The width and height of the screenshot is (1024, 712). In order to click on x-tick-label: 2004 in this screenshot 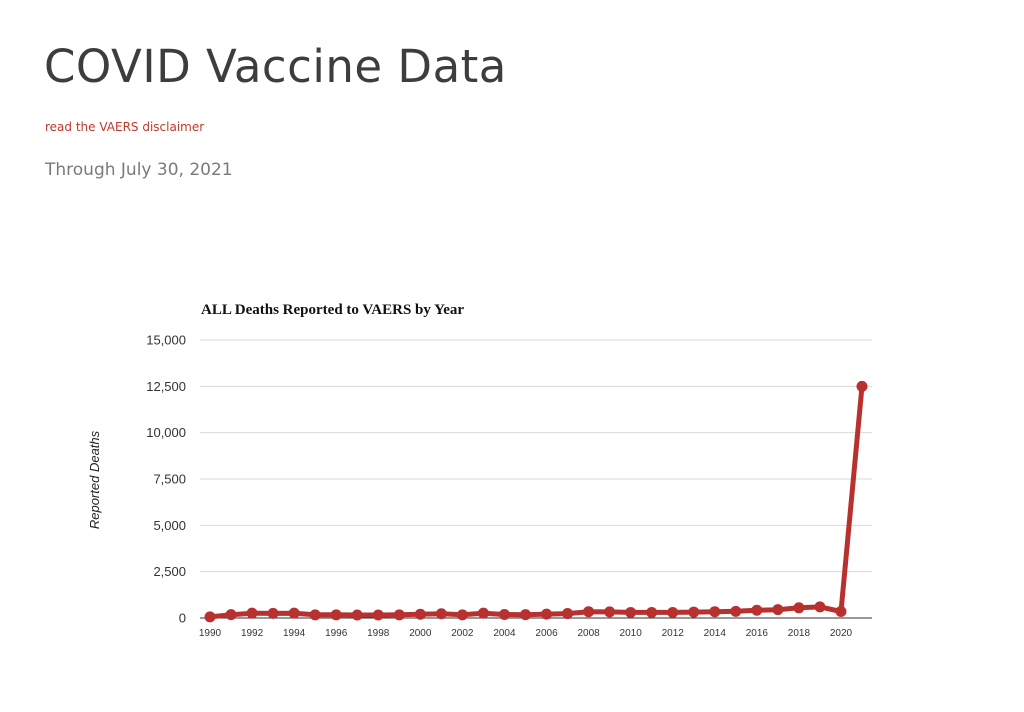, I will do `click(504, 633)`.